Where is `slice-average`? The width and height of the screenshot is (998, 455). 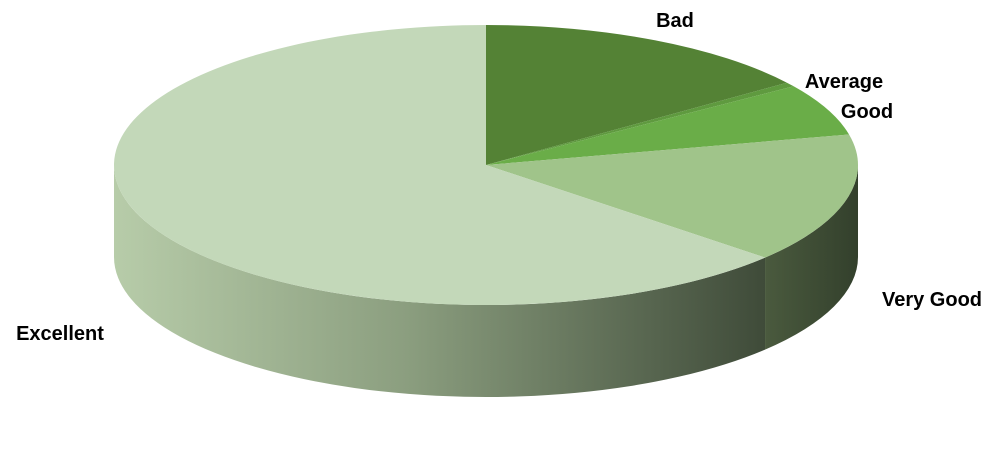 slice-average is located at coordinates (640, 123).